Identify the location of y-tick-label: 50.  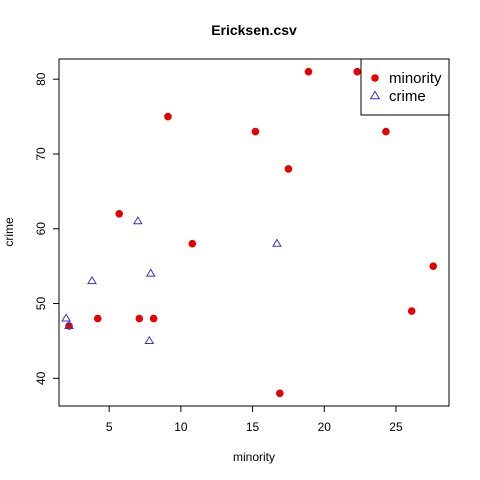
(41, 304).